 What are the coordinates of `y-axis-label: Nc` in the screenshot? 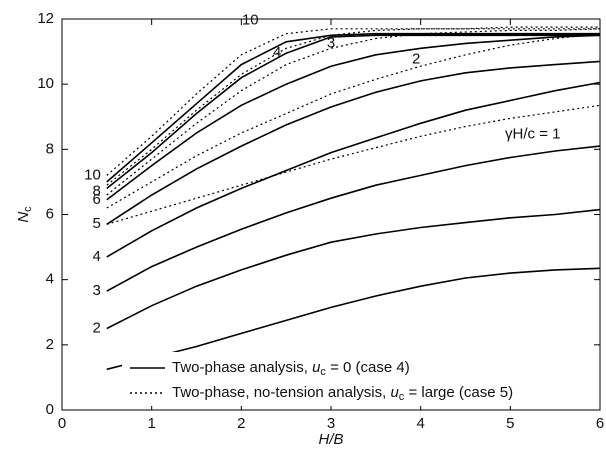 It's located at (24, 214).